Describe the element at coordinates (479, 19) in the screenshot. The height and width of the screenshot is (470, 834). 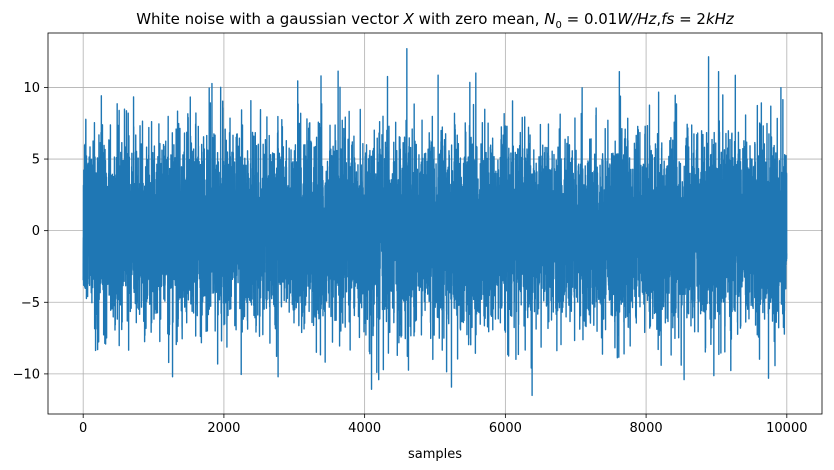
I see `title-mid: with zero mean,` at that location.